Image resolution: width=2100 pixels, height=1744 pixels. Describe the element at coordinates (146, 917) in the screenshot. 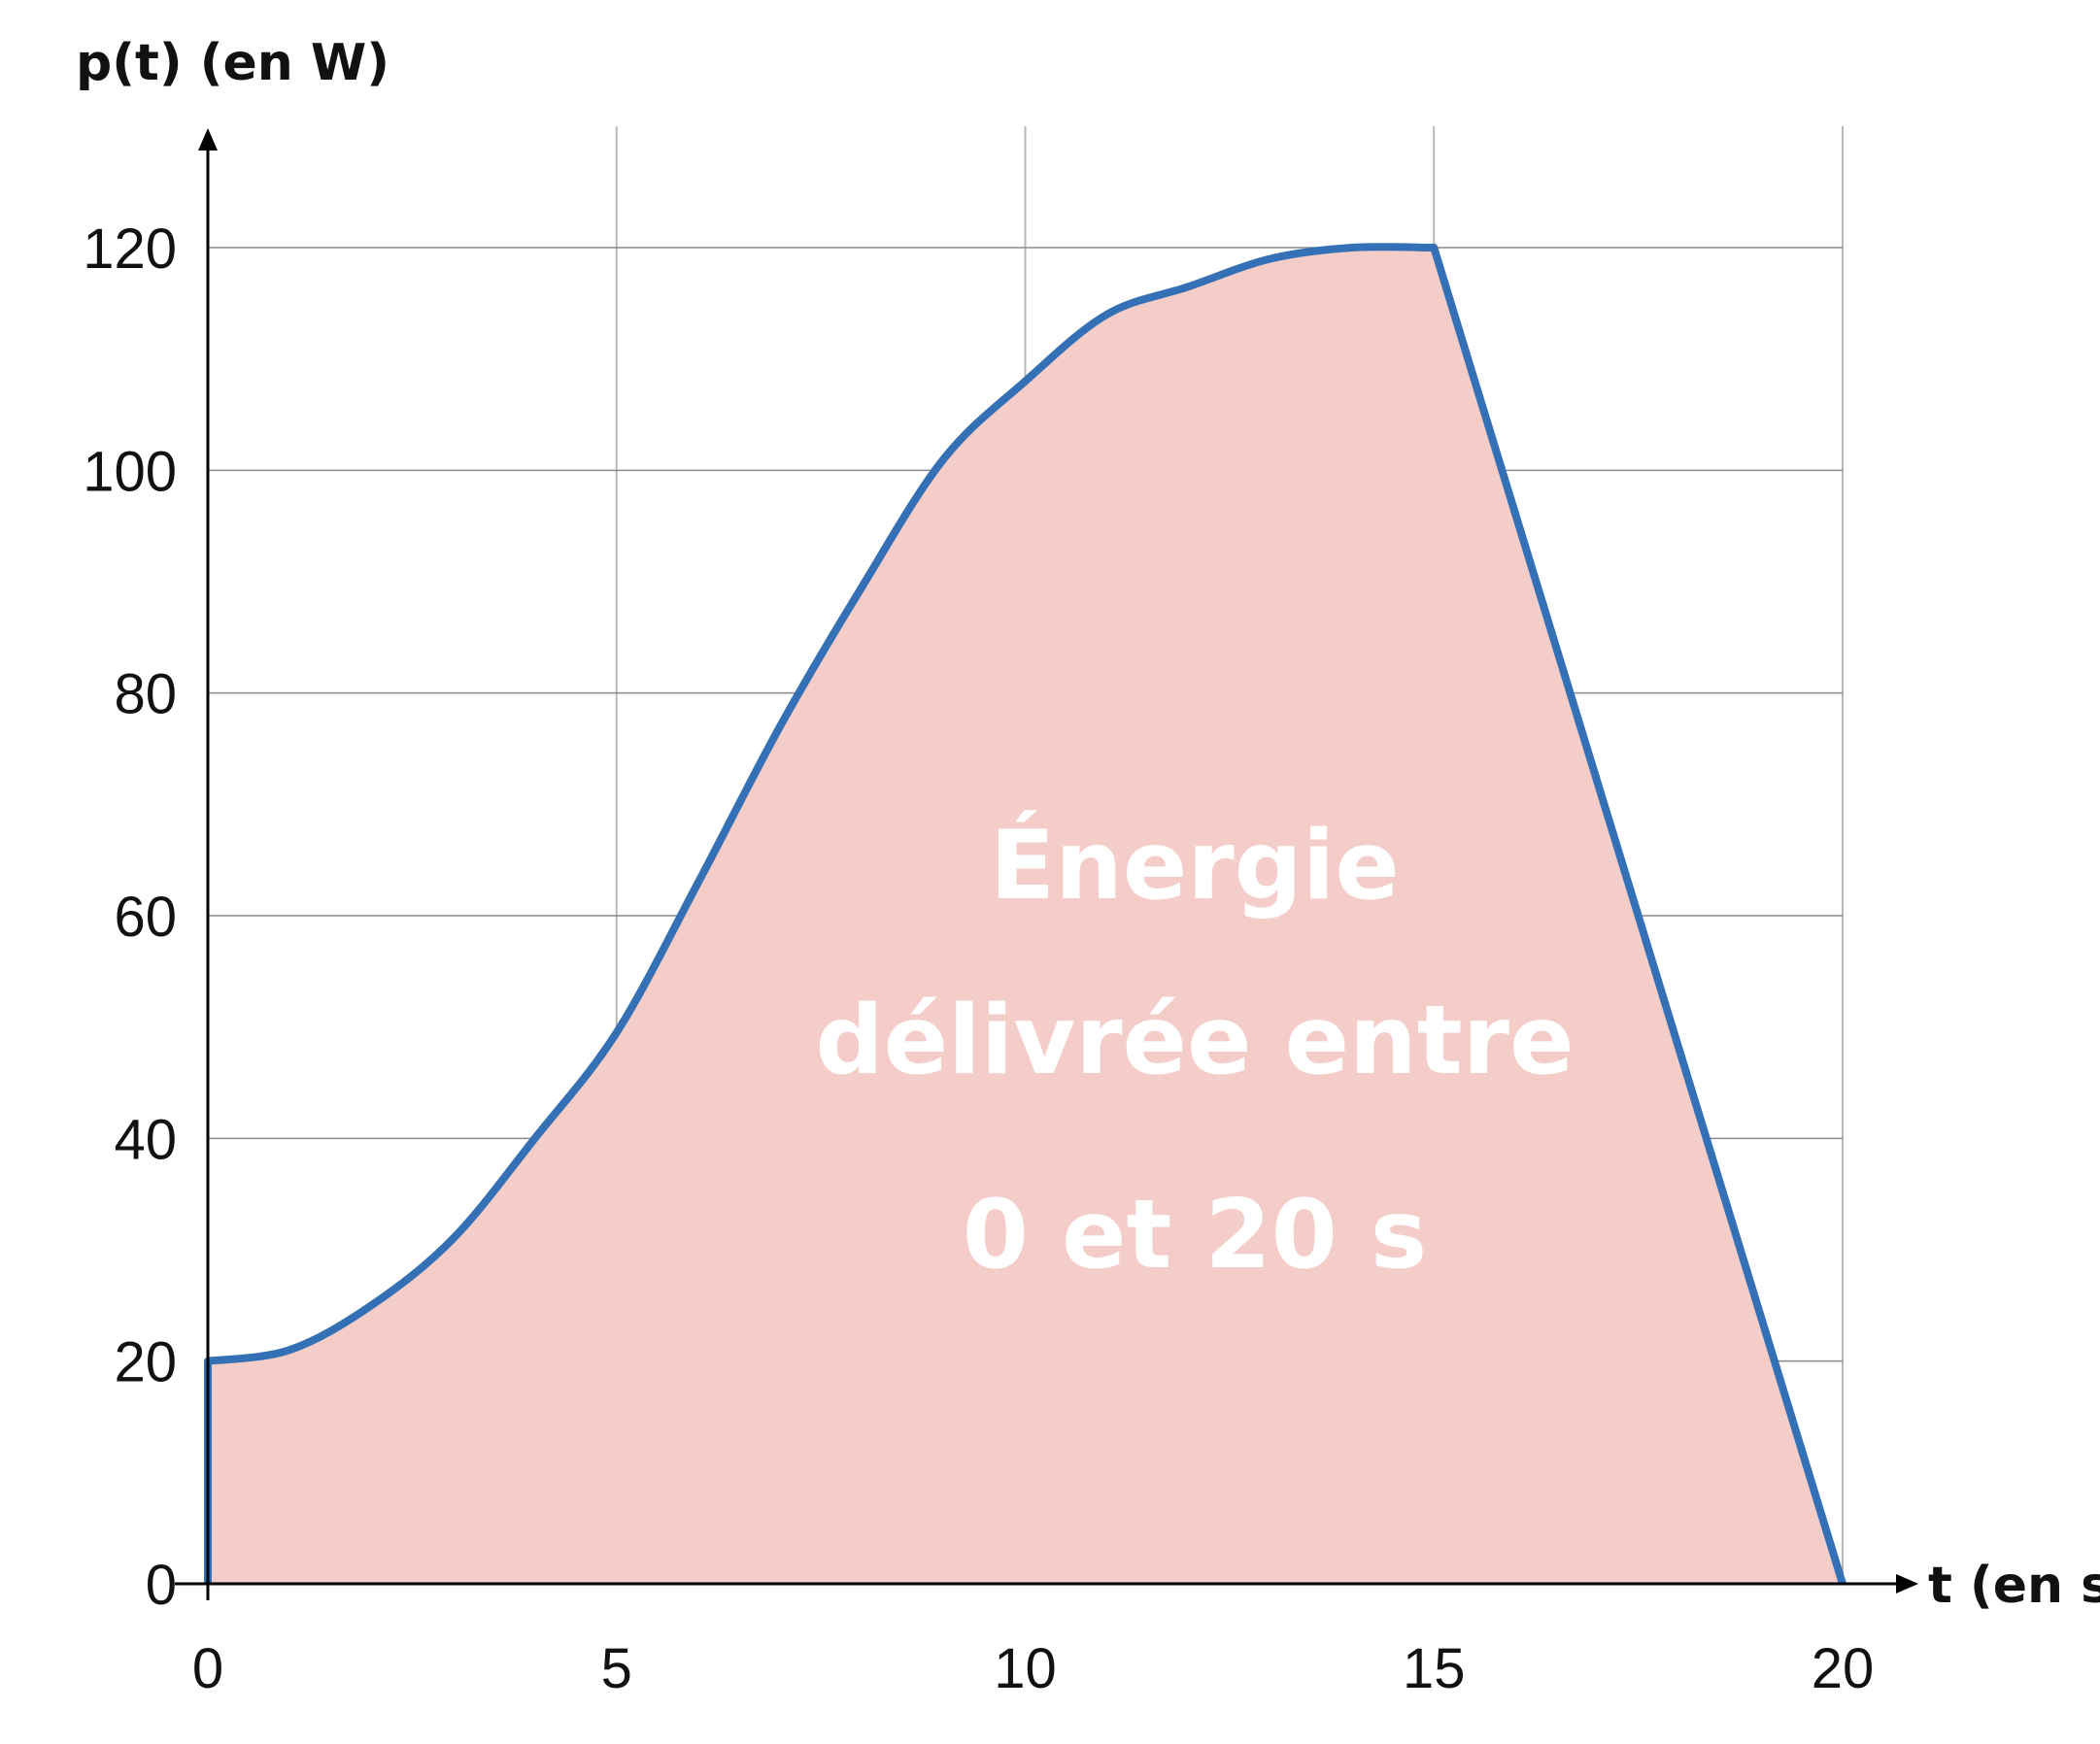

I see `y-tick-label: 60` at that location.